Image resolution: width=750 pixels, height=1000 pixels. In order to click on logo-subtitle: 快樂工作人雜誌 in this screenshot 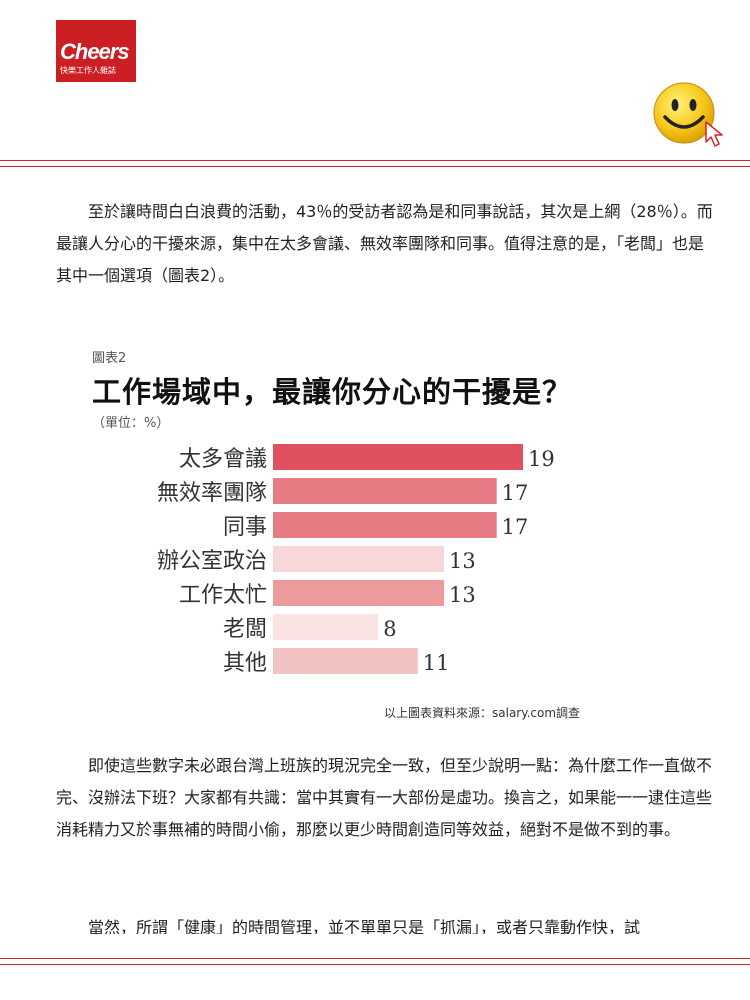, I will do `click(88, 70)`.